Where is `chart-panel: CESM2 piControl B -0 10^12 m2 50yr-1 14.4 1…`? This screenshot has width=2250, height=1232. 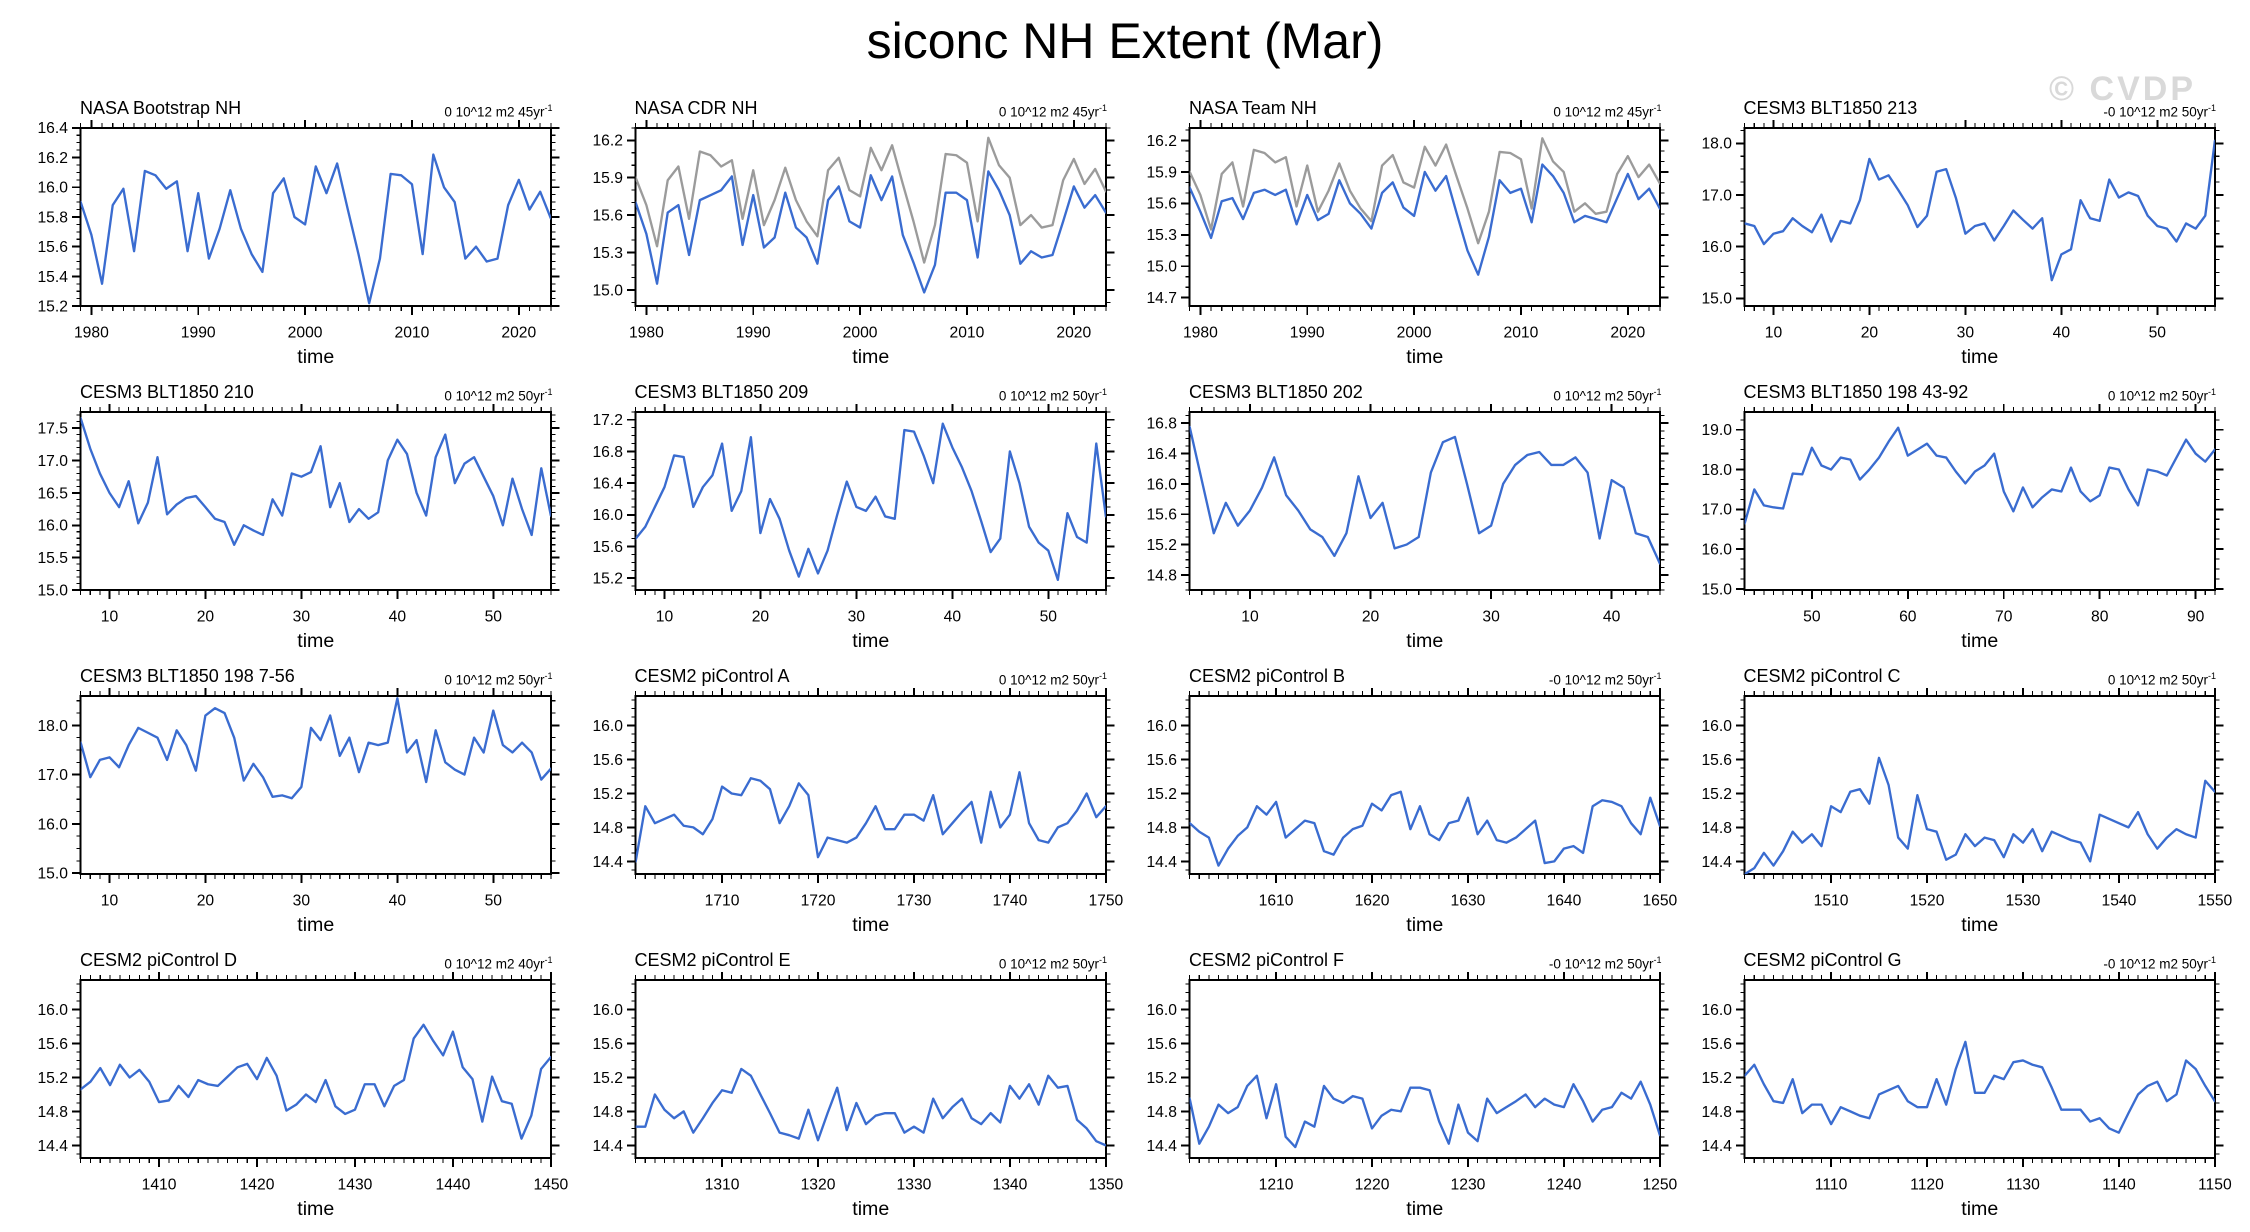
chart-panel: CESM2 piControl B -0 10^12 m2 50yr-1 14.4 1… is located at coordinates (1402, 804).